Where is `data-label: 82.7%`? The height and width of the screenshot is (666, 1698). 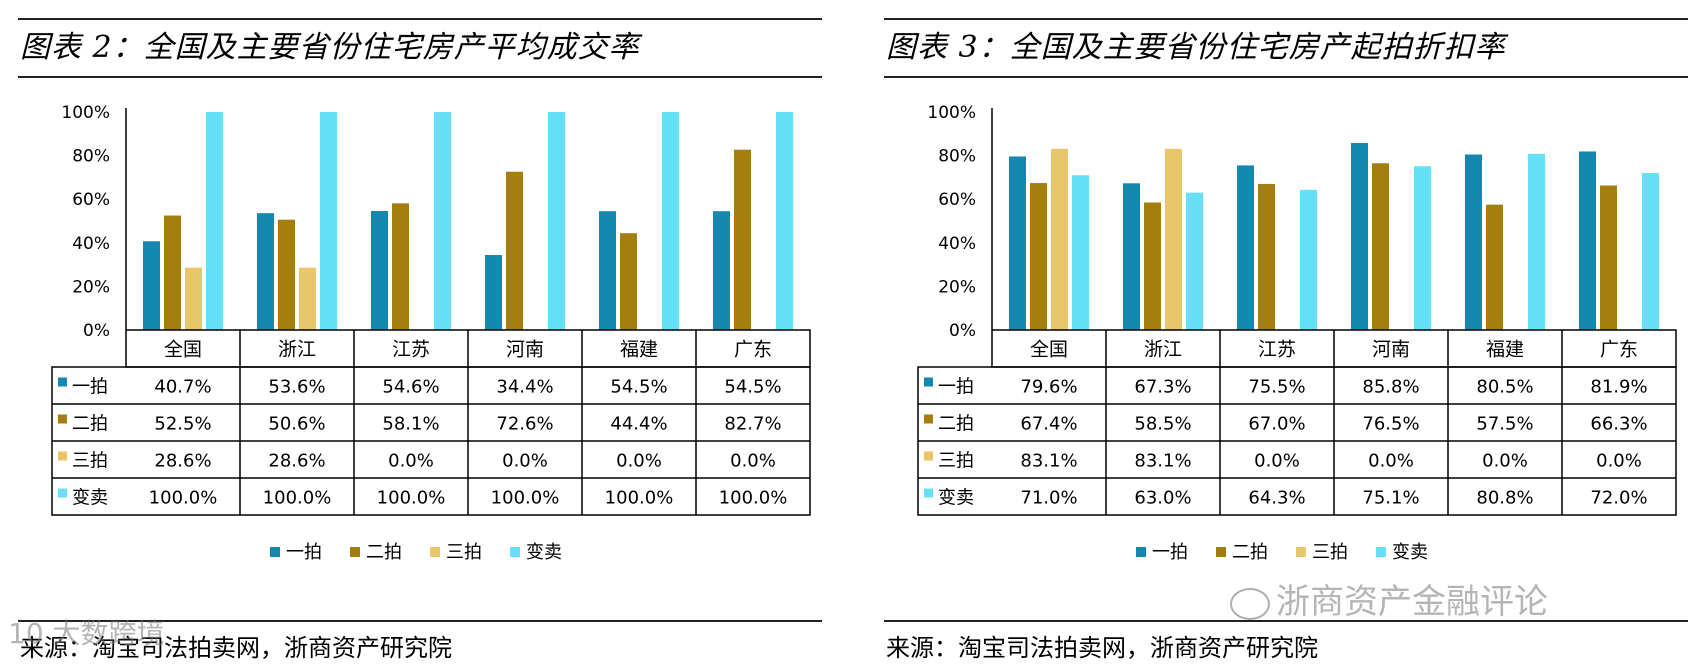 data-label: 82.7% is located at coordinates (752, 424).